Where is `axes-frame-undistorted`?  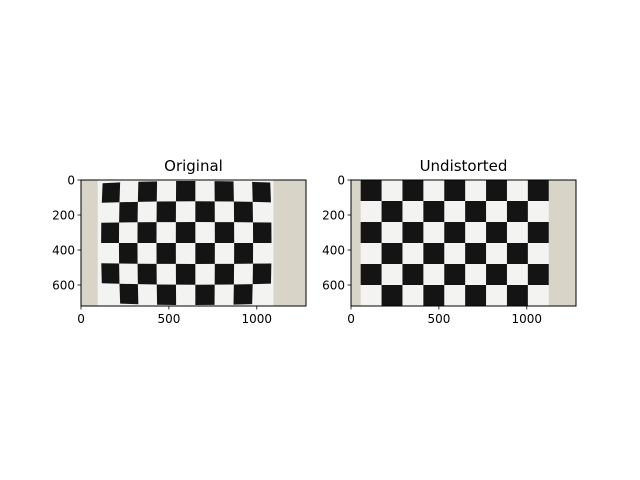 axes-frame-undistorted is located at coordinates (463, 243).